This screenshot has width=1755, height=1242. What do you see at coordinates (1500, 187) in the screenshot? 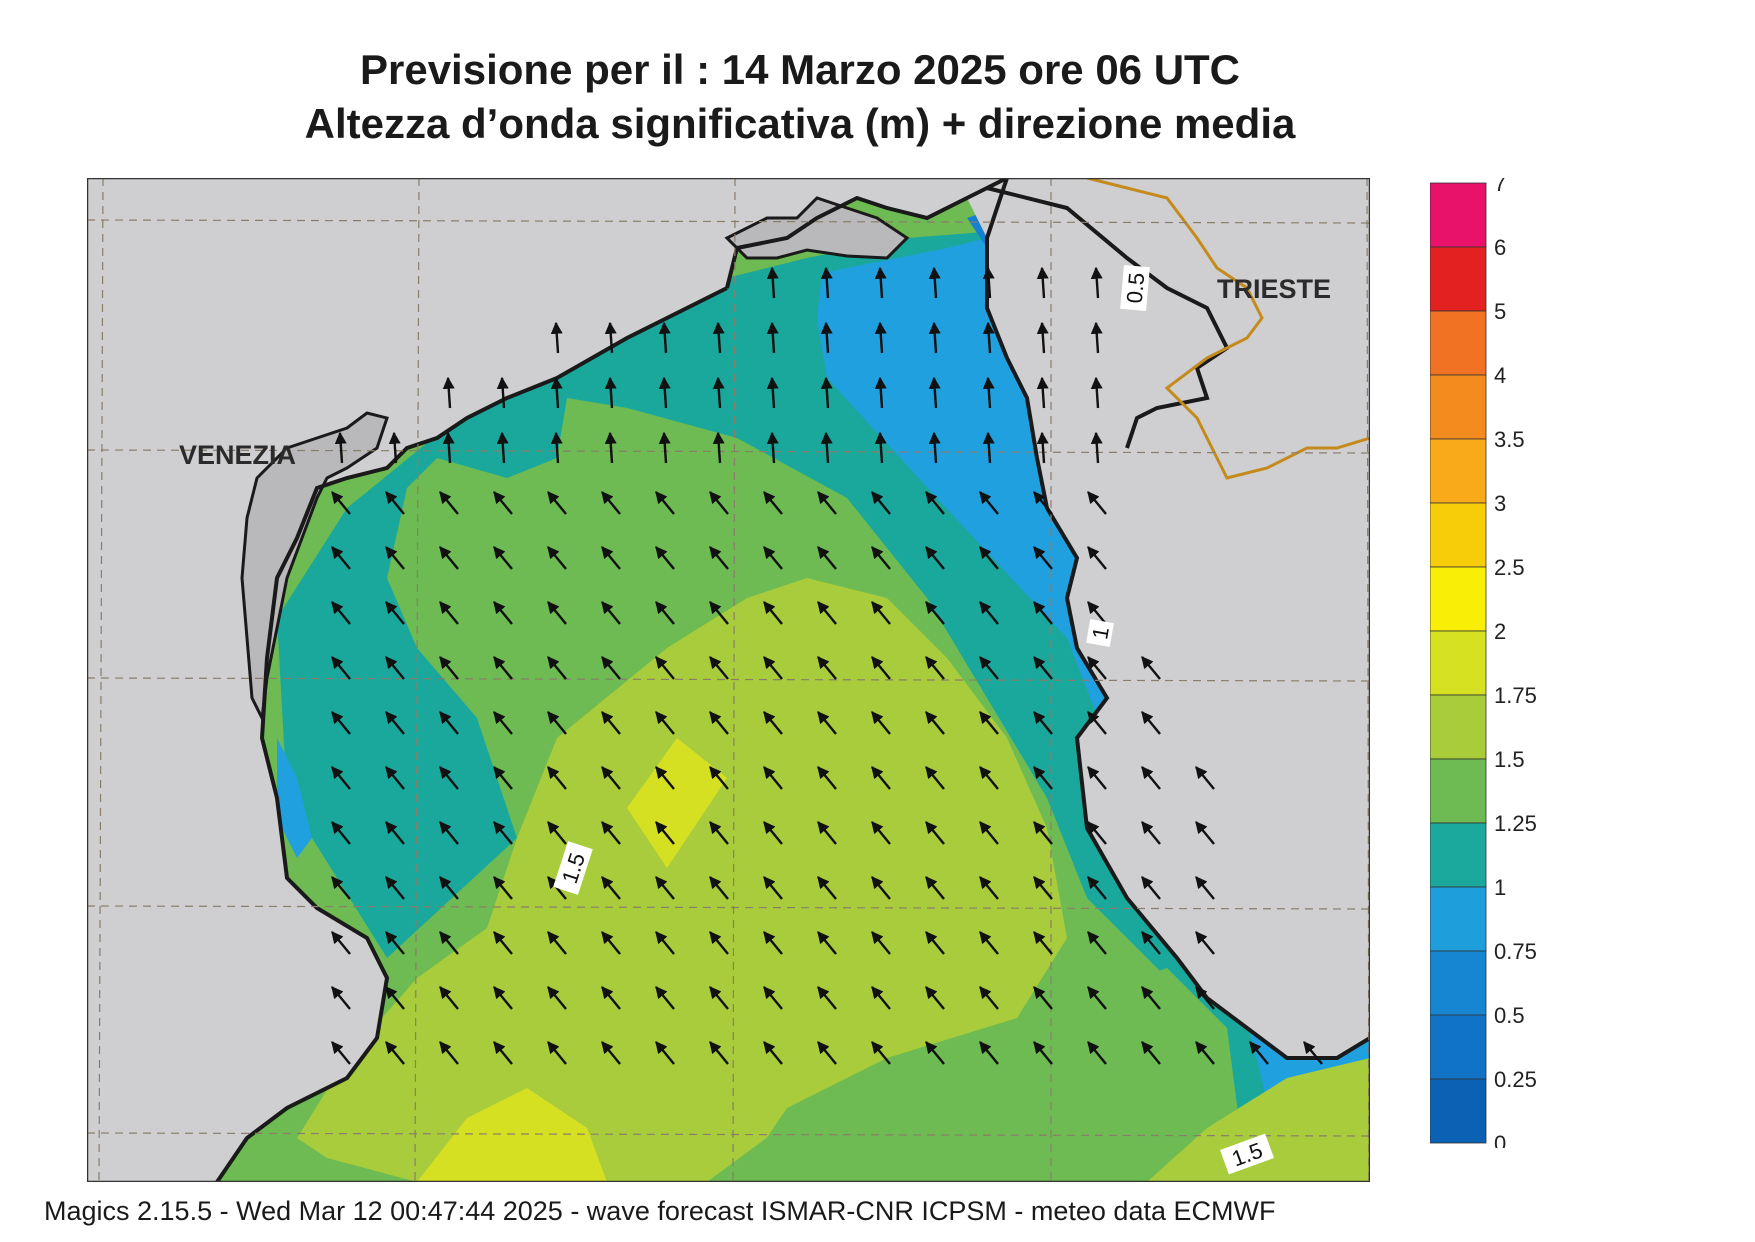
I see `colorbar-tick-label: 7` at bounding box center [1500, 187].